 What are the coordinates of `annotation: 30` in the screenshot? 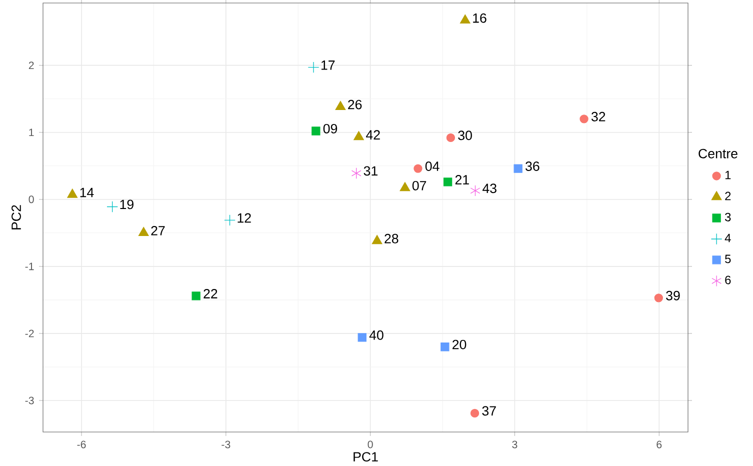 It's located at (465, 135).